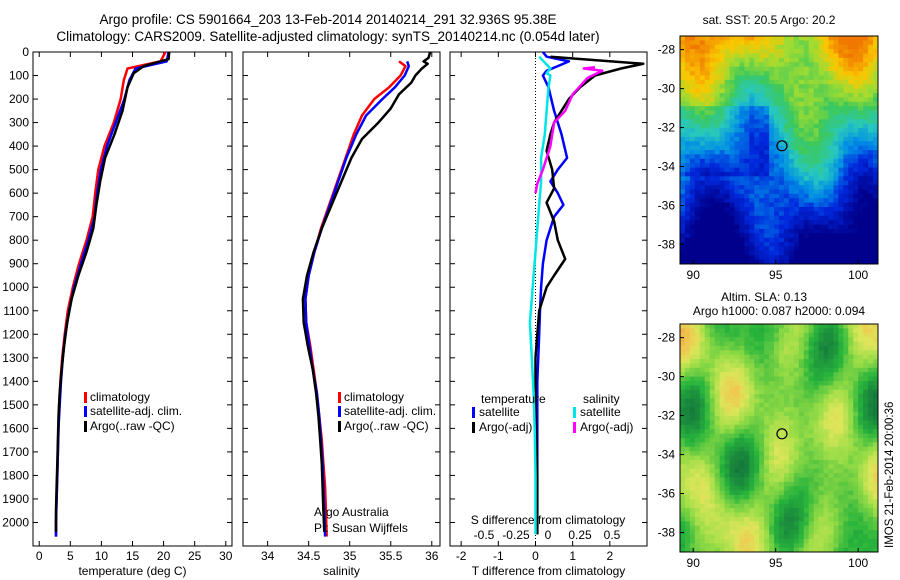 This screenshot has height=580, width=900. I want to click on map-y-tick-label: -28, so click(667, 50).